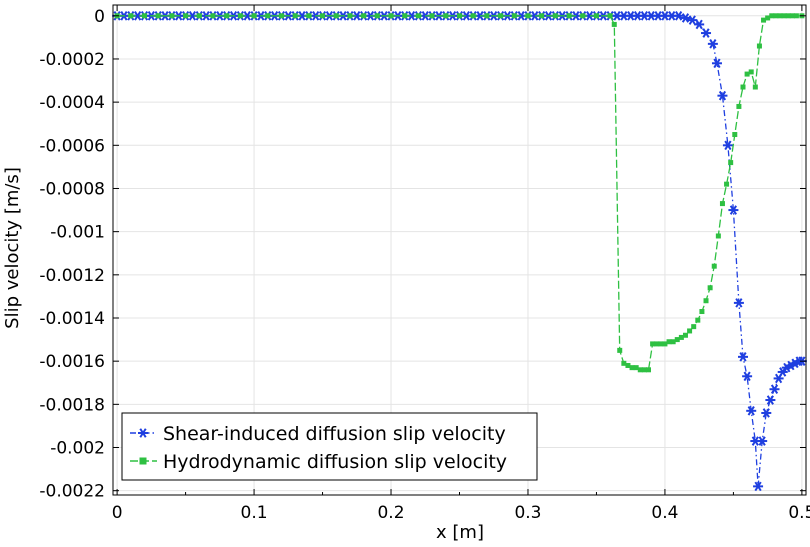 This screenshot has height=547, width=810. Describe the element at coordinates (72, 319) in the screenshot. I see `y-tick-label: -0.0014` at that location.